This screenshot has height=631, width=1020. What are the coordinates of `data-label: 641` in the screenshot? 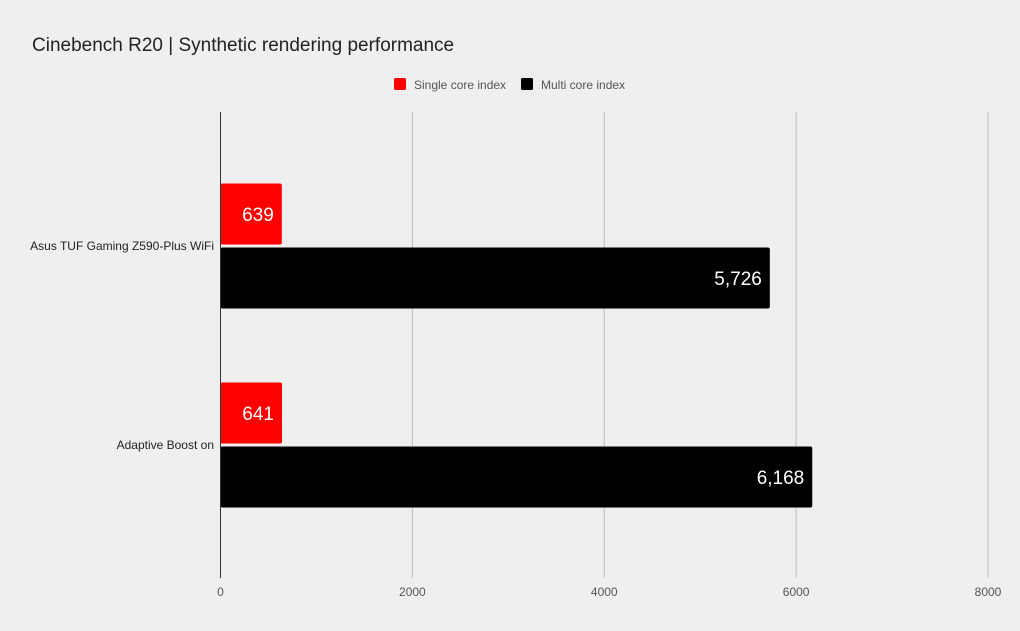 It's located at (258, 414).